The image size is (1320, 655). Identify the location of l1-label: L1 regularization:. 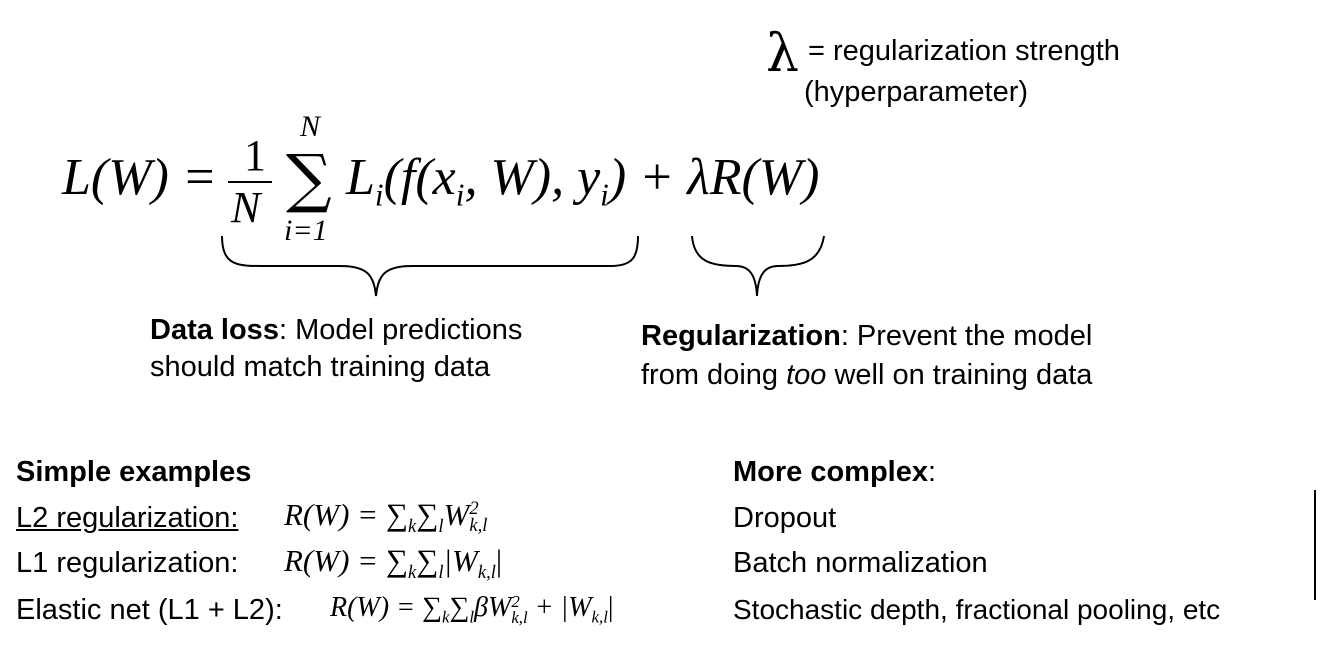
(127, 563).